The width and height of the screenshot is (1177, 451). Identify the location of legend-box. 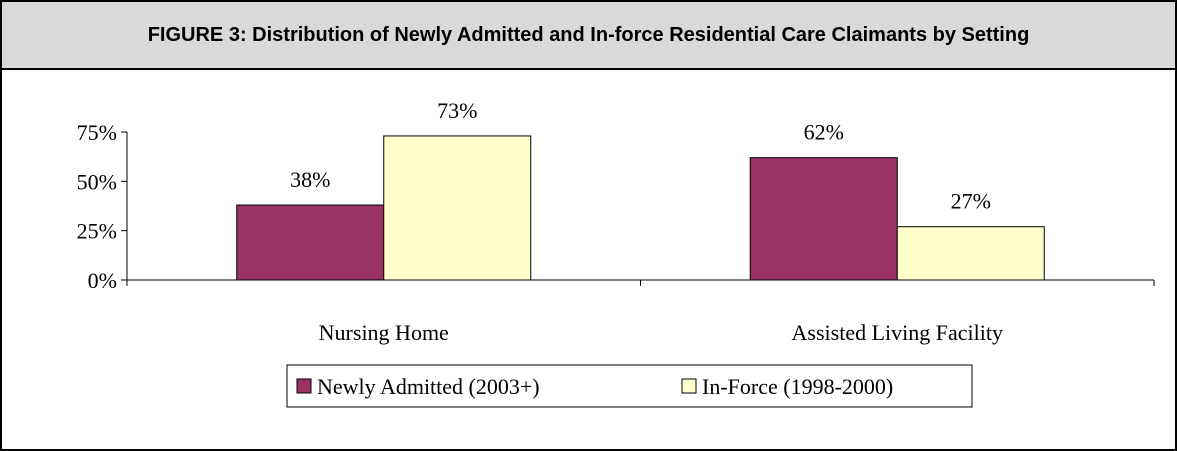
(629, 386).